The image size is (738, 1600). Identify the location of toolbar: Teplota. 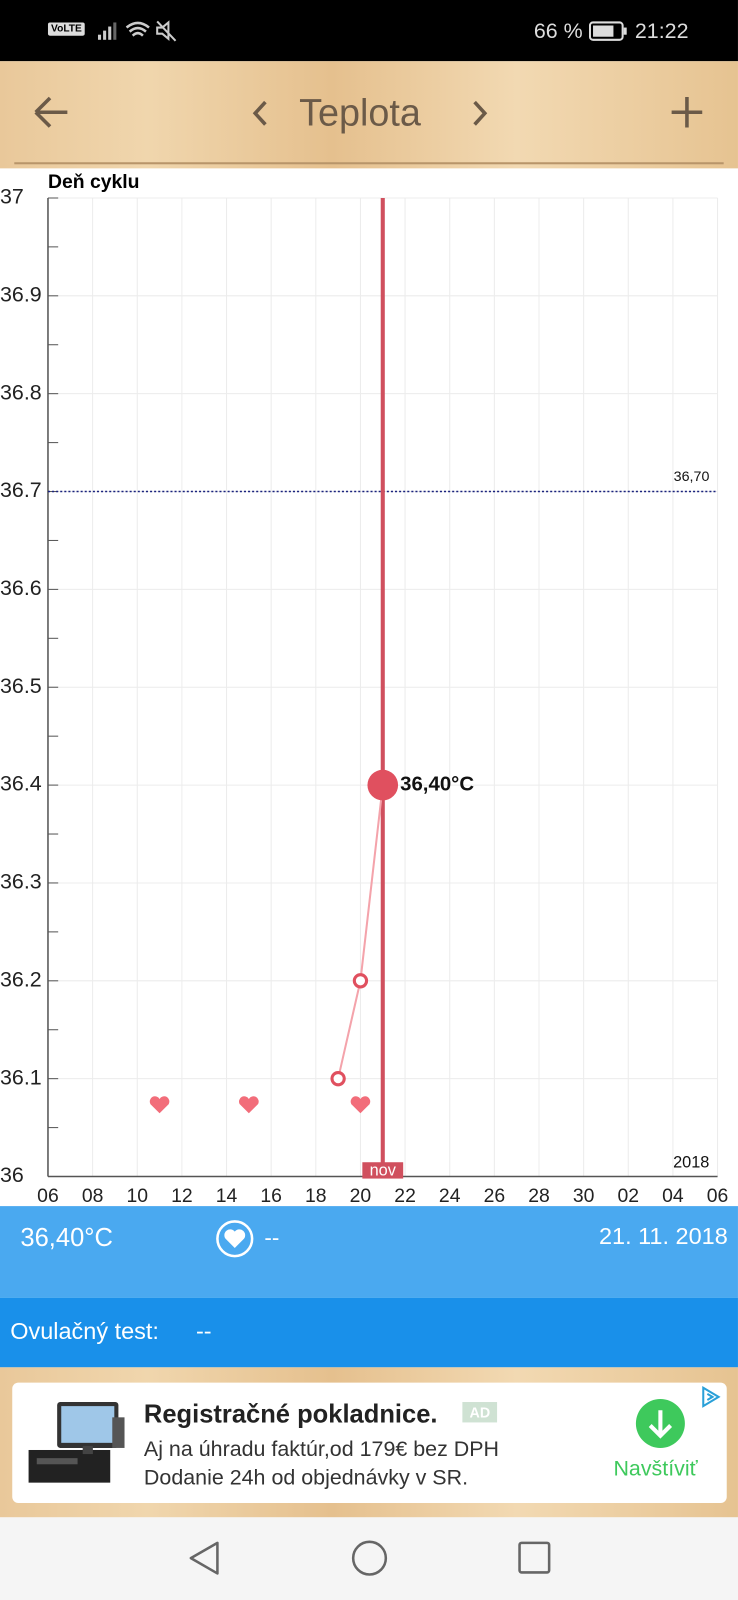
(369, 115).